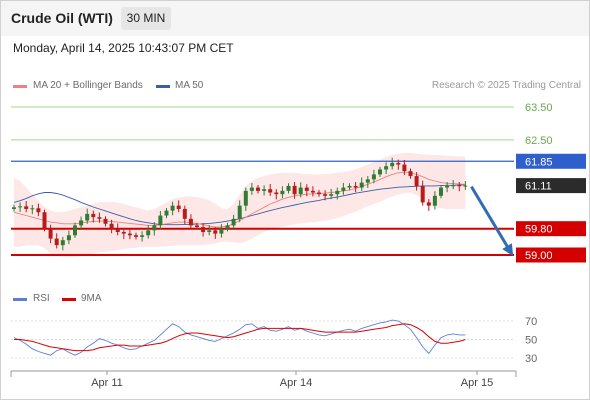 The height and width of the screenshot is (400, 590). I want to click on copyright-notice: Research © 2025 Trading Central, so click(506, 85).